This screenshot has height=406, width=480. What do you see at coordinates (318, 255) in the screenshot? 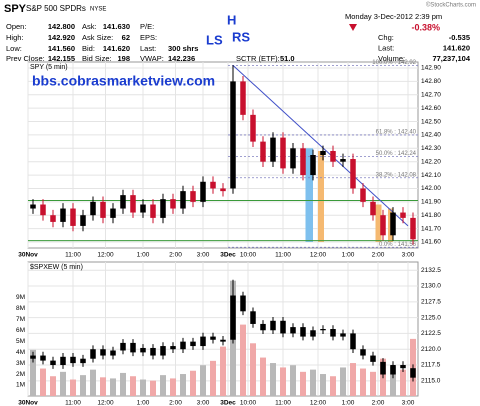
I see `x-tick-label: 12:00` at bounding box center [318, 255].